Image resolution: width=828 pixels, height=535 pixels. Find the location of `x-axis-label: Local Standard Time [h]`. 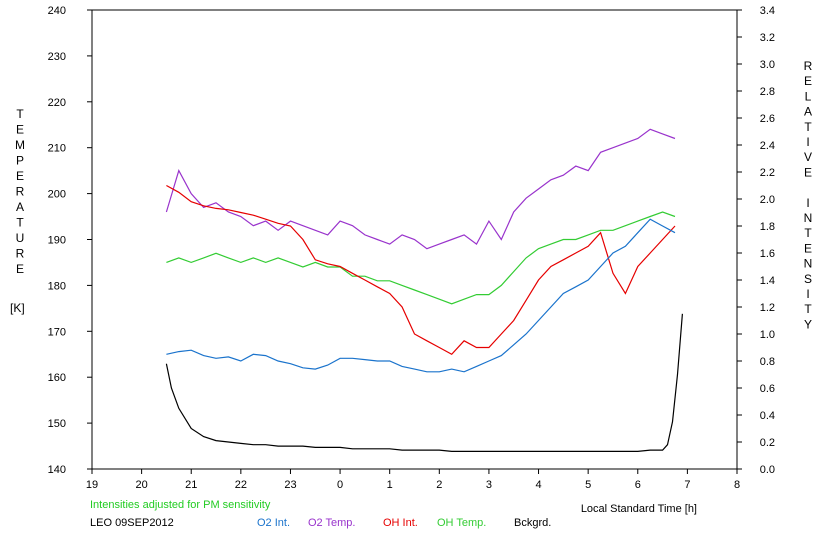

x-axis-label: Local Standard Time [h] is located at coordinates (639, 509).